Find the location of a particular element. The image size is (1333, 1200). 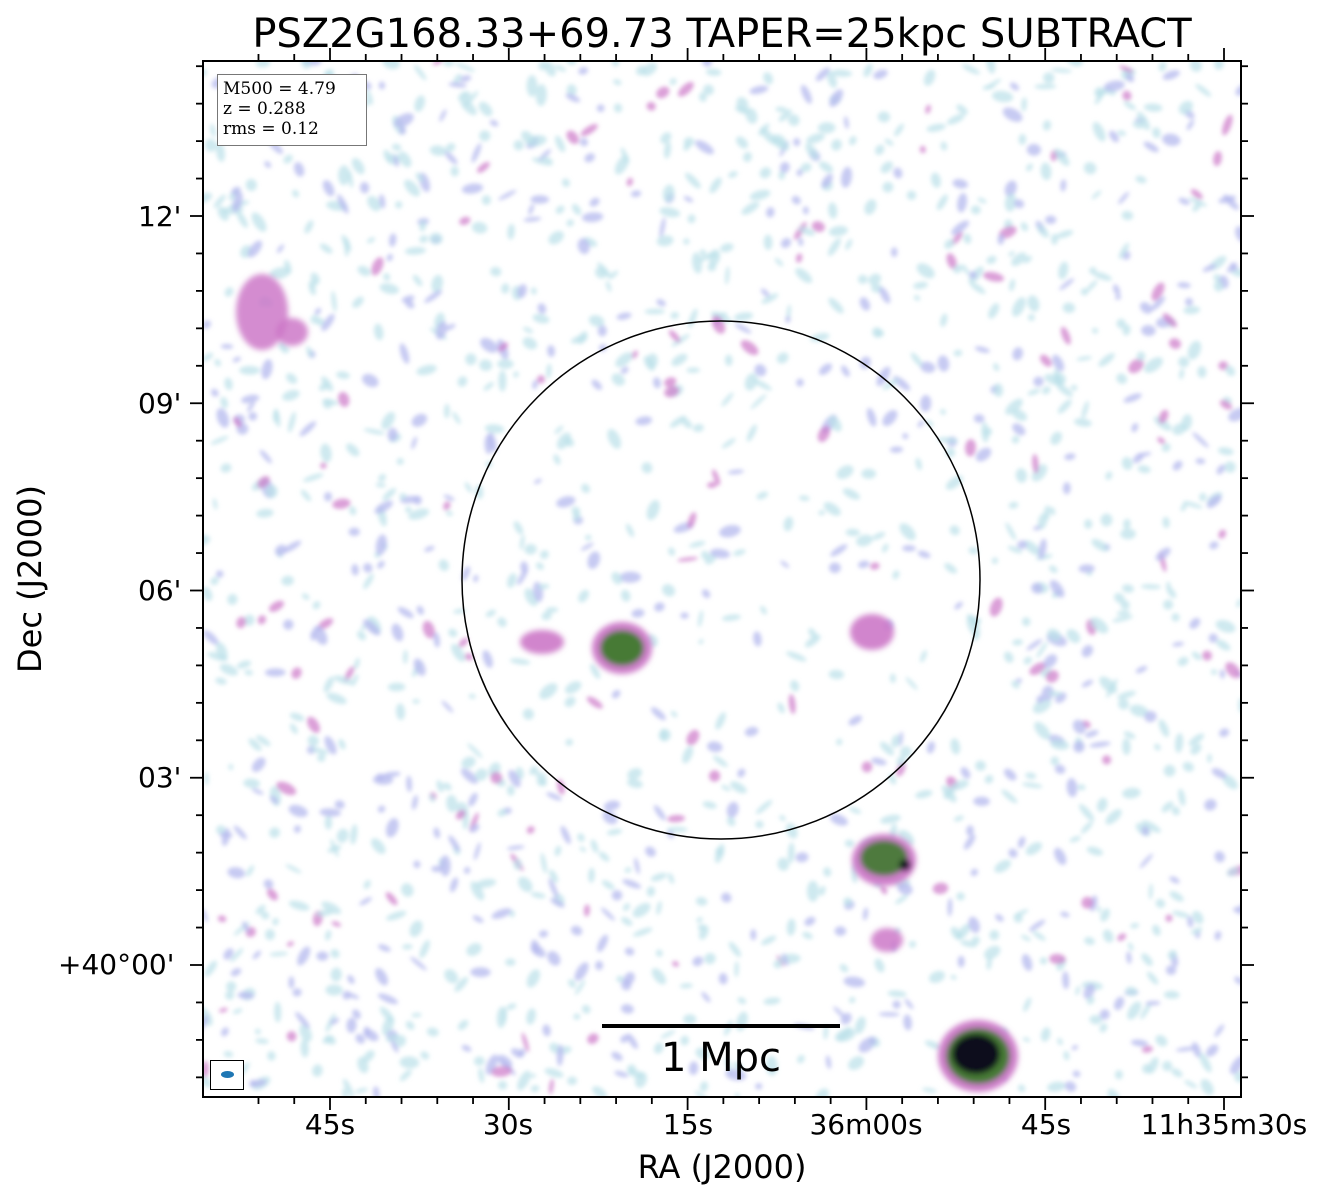

ytick-label: 03' is located at coordinates (160, 777).